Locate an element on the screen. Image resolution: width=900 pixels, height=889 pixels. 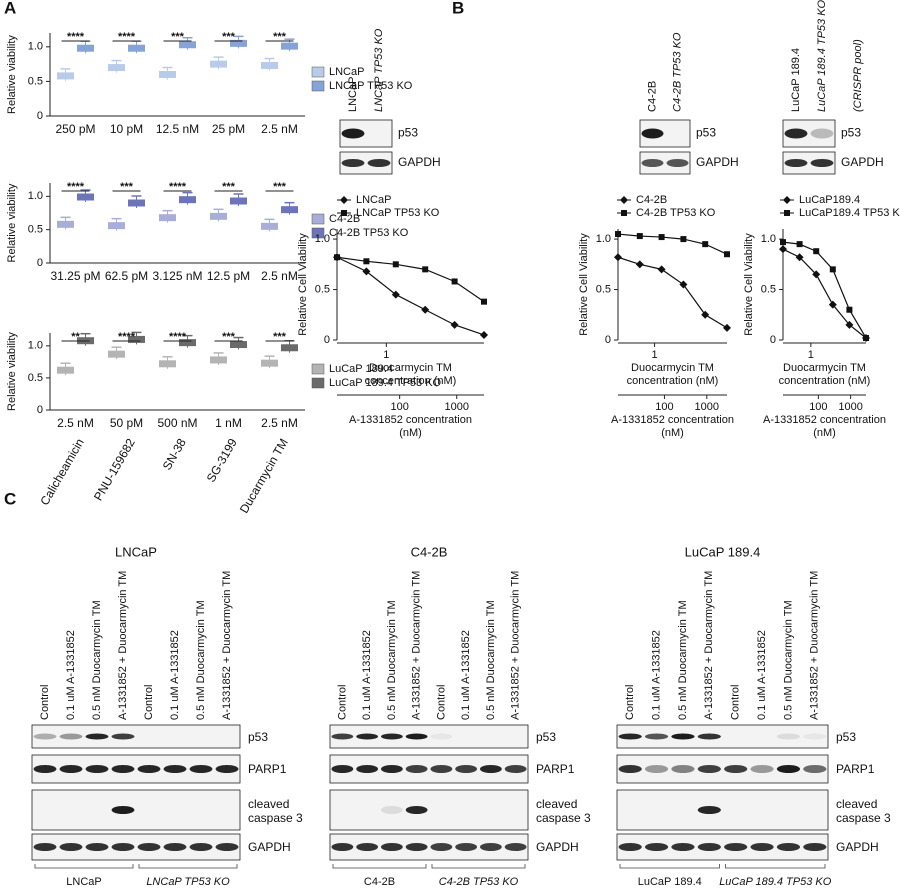
row-label: p53 is located at coordinates (546, 736).